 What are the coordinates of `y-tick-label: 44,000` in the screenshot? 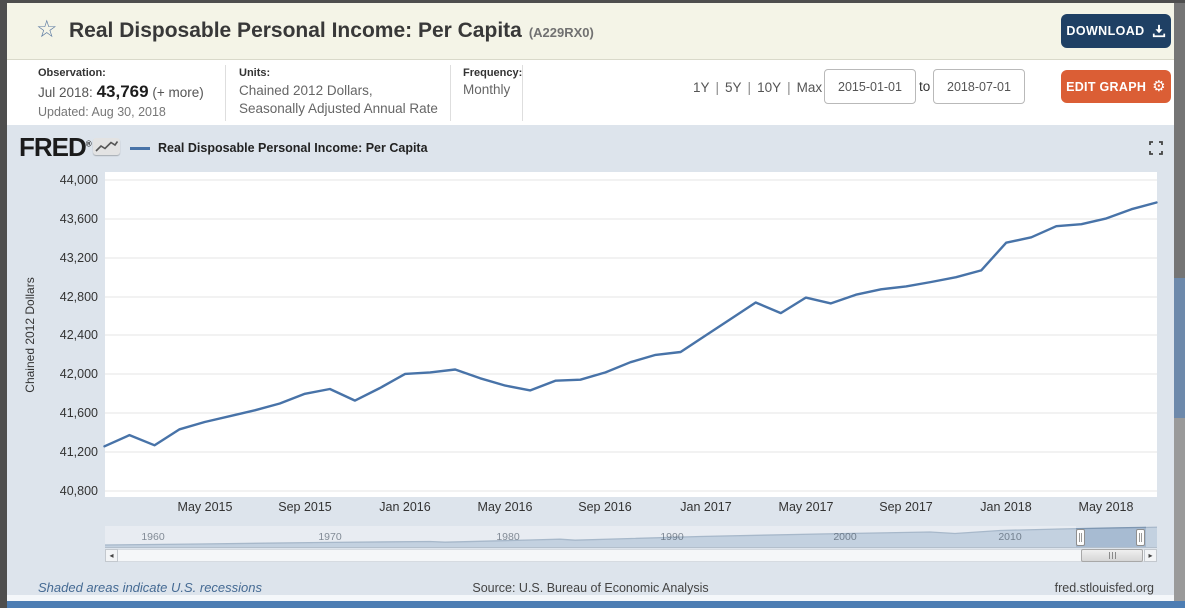 It's located at (78, 180).